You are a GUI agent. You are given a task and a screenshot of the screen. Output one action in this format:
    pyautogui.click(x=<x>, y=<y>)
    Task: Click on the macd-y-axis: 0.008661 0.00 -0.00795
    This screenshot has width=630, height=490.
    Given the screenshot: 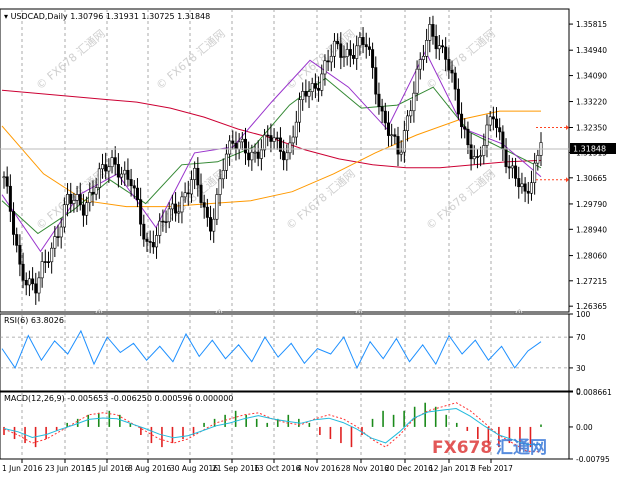 What is the action you would take?
    pyautogui.click(x=590, y=426)
    